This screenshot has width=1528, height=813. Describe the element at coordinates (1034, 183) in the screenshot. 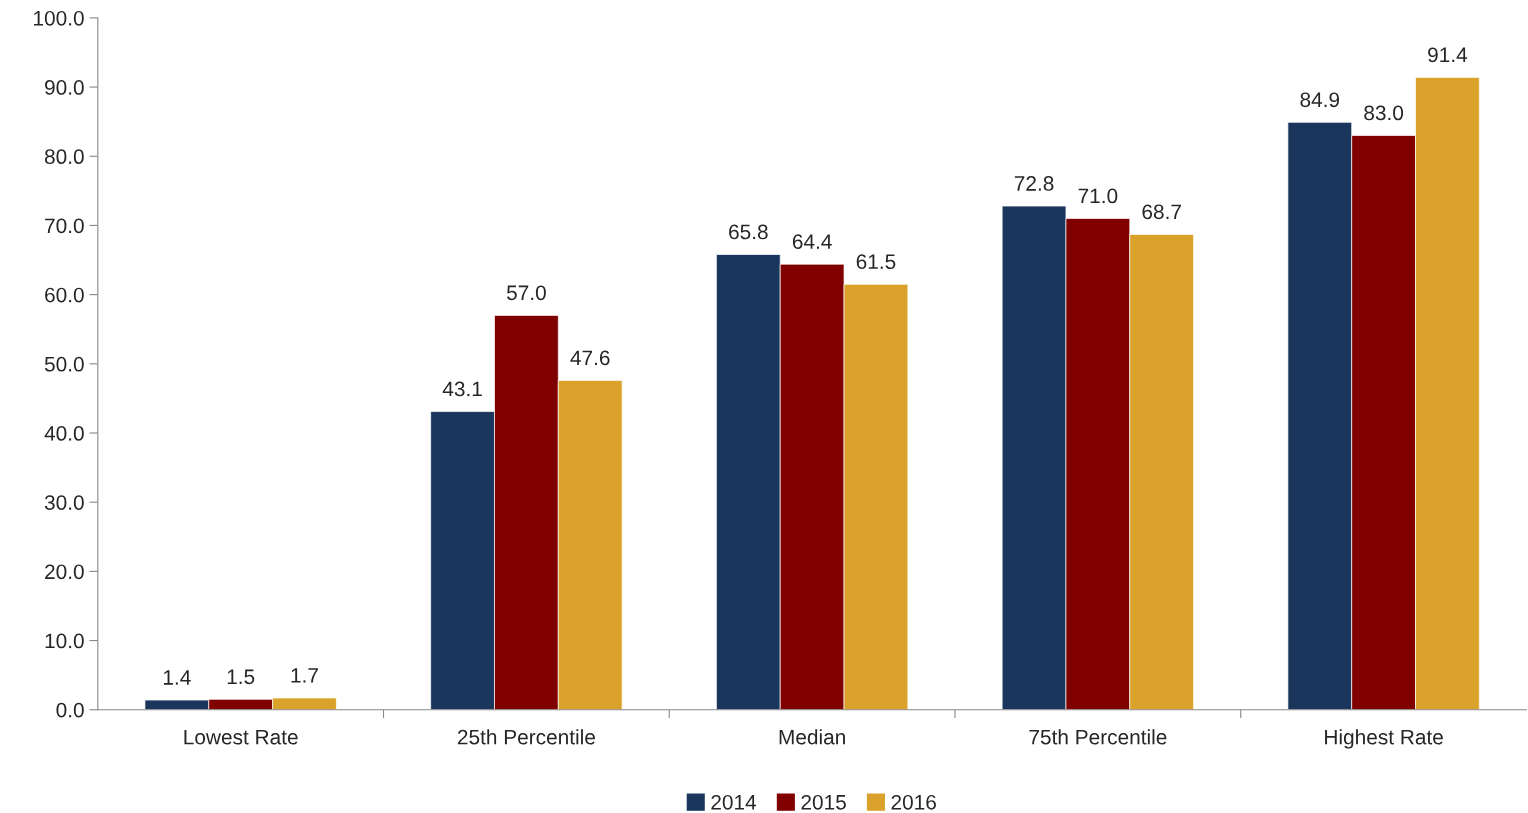

I see `data-label: 72.8` at that location.